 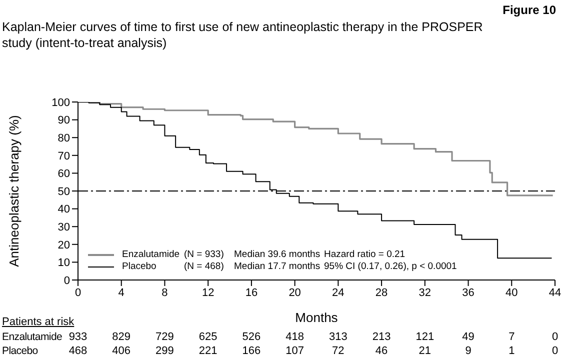 What do you see at coordinates (20, 351) in the screenshot?
I see `text: Placebo` at bounding box center [20, 351].